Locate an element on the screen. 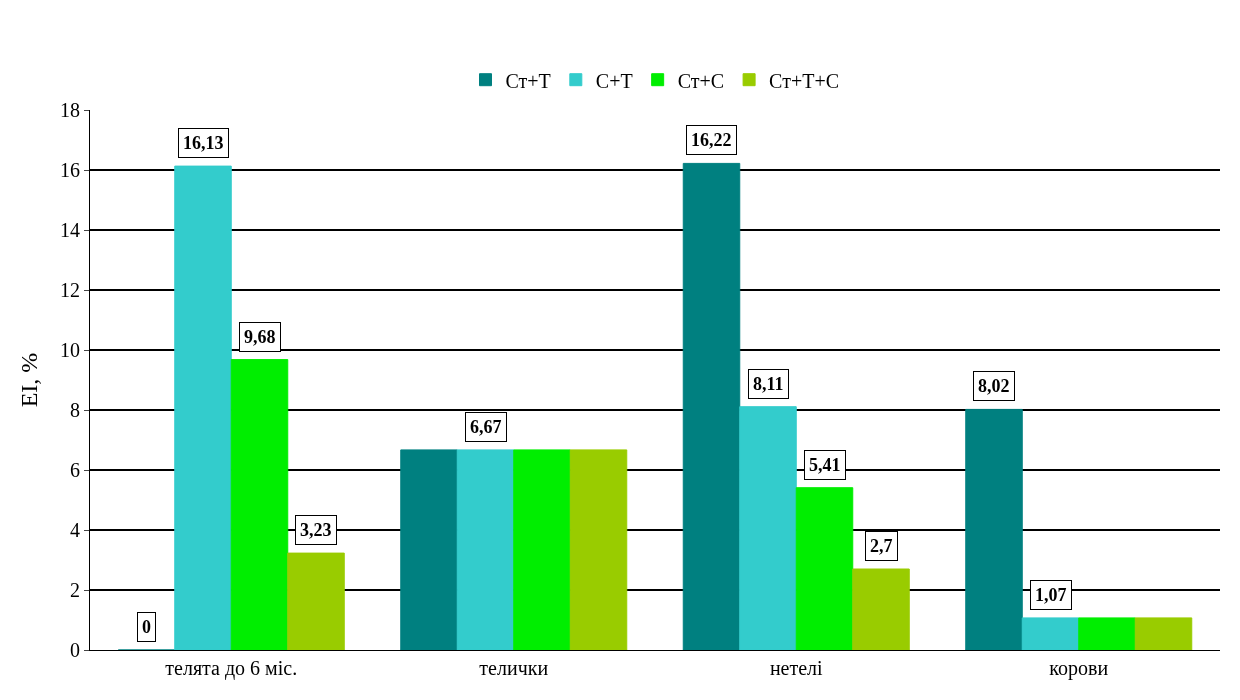 The width and height of the screenshot is (1240, 700). data-label: 3,23 is located at coordinates (316, 530).